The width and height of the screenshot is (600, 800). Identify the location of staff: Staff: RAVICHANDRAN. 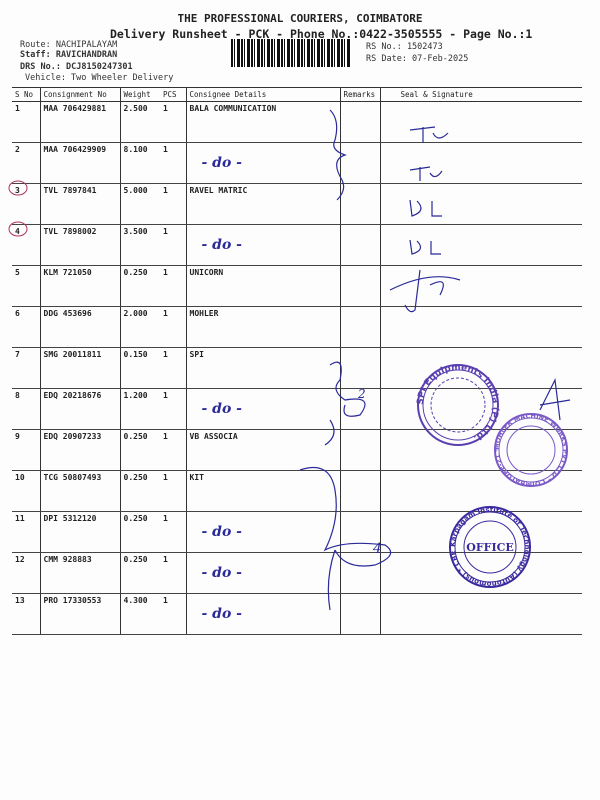
(69, 55).